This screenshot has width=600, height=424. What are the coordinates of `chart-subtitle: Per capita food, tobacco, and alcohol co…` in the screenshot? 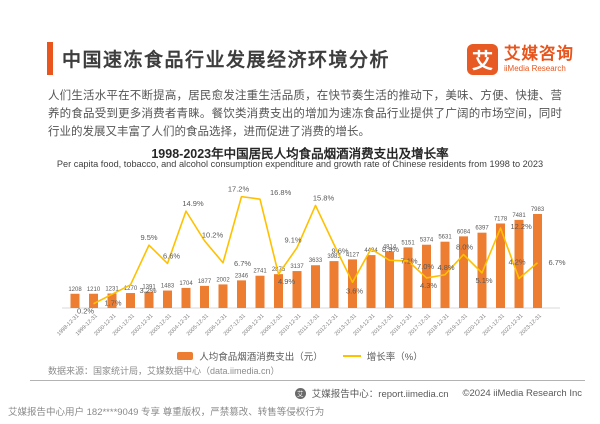 It's located at (300, 164).